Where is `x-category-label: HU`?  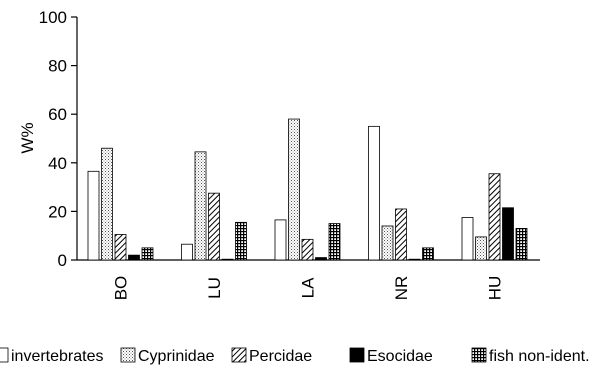
x-category-label: HU is located at coordinates (495, 288).